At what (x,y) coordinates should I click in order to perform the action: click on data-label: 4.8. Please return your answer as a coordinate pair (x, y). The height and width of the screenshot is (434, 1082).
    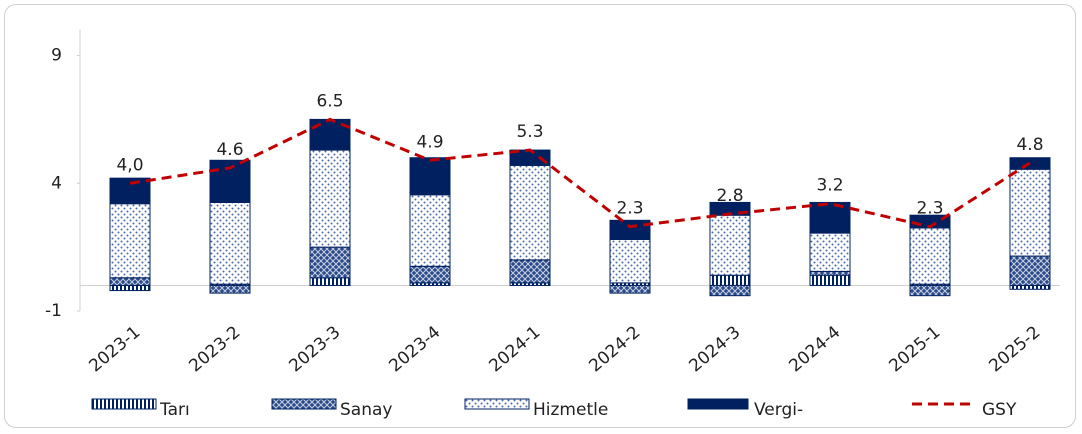
    Looking at the image, I should click on (1029, 145).